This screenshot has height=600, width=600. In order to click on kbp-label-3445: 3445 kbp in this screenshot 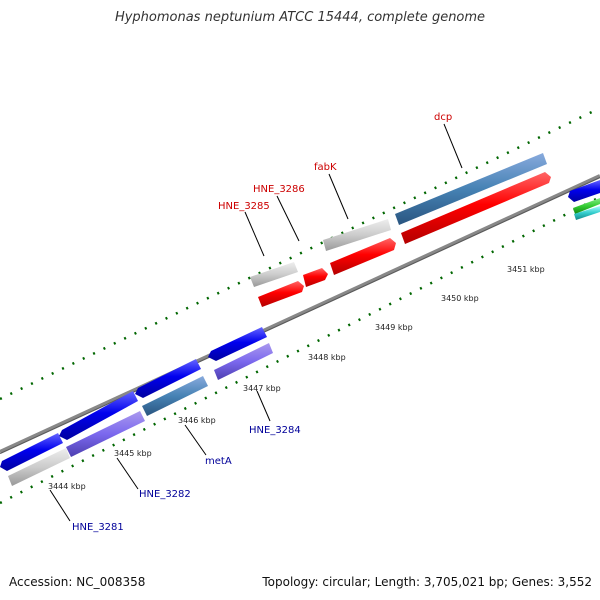, I will do `click(133, 453)`.